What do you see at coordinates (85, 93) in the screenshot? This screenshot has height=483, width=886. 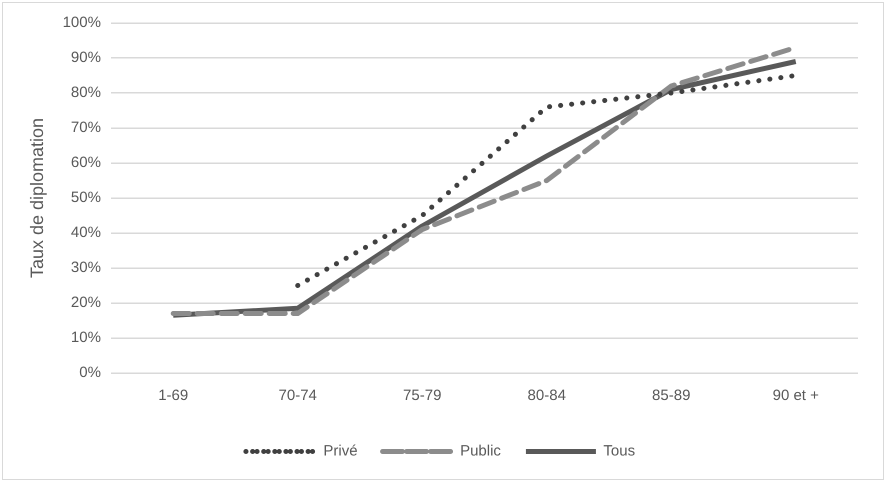 I see `y-tick-label: 80%` at bounding box center [85, 93].